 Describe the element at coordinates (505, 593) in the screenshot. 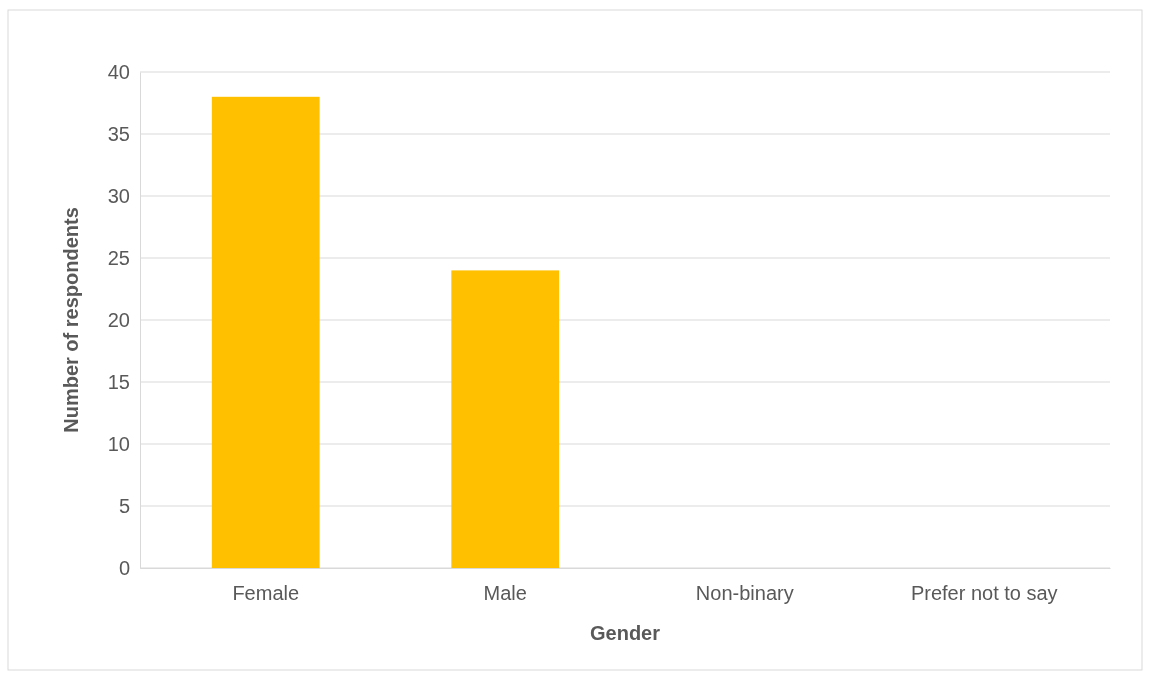

I see `x-tick-label: Male` at that location.